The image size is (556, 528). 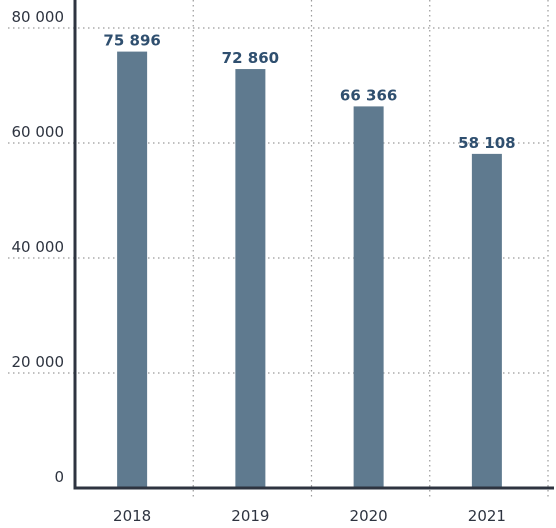 I want to click on bar-value-label: 75 896, so click(x=131, y=41).